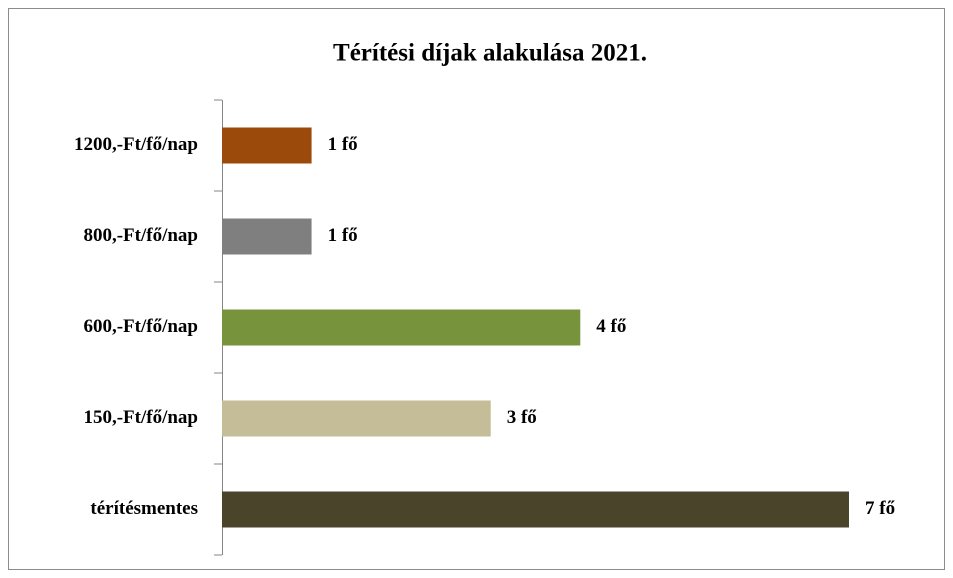  What do you see at coordinates (880, 508) in the screenshot?
I see `data-label: 7 fő` at bounding box center [880, 508].